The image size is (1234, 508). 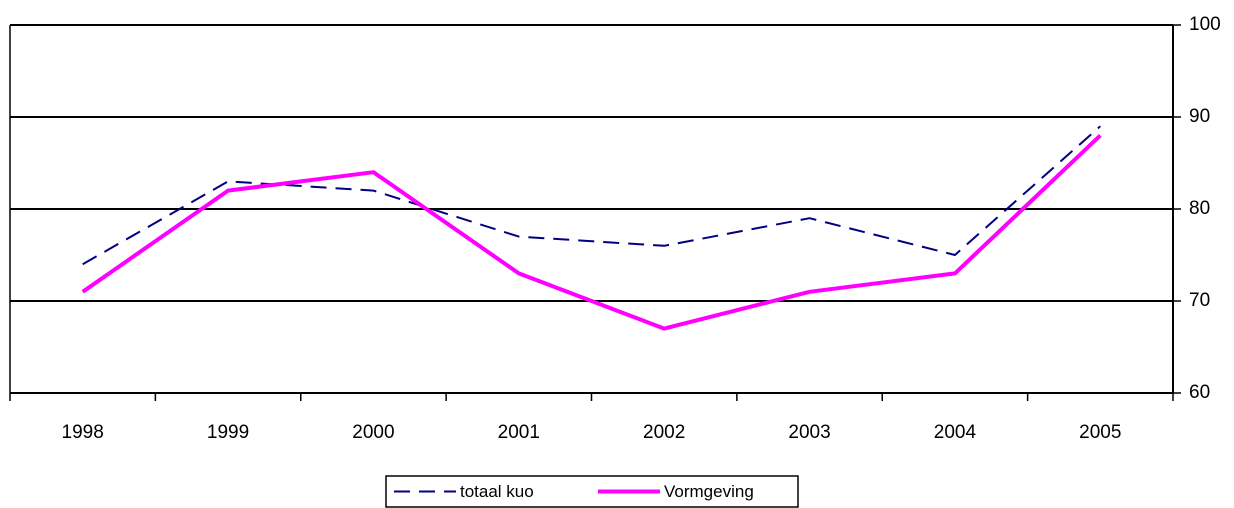 What do you see at coordinates (1205, 24) in the screenshot?
I see `y-tick-label: 100` at bounding box center [1205, 24].